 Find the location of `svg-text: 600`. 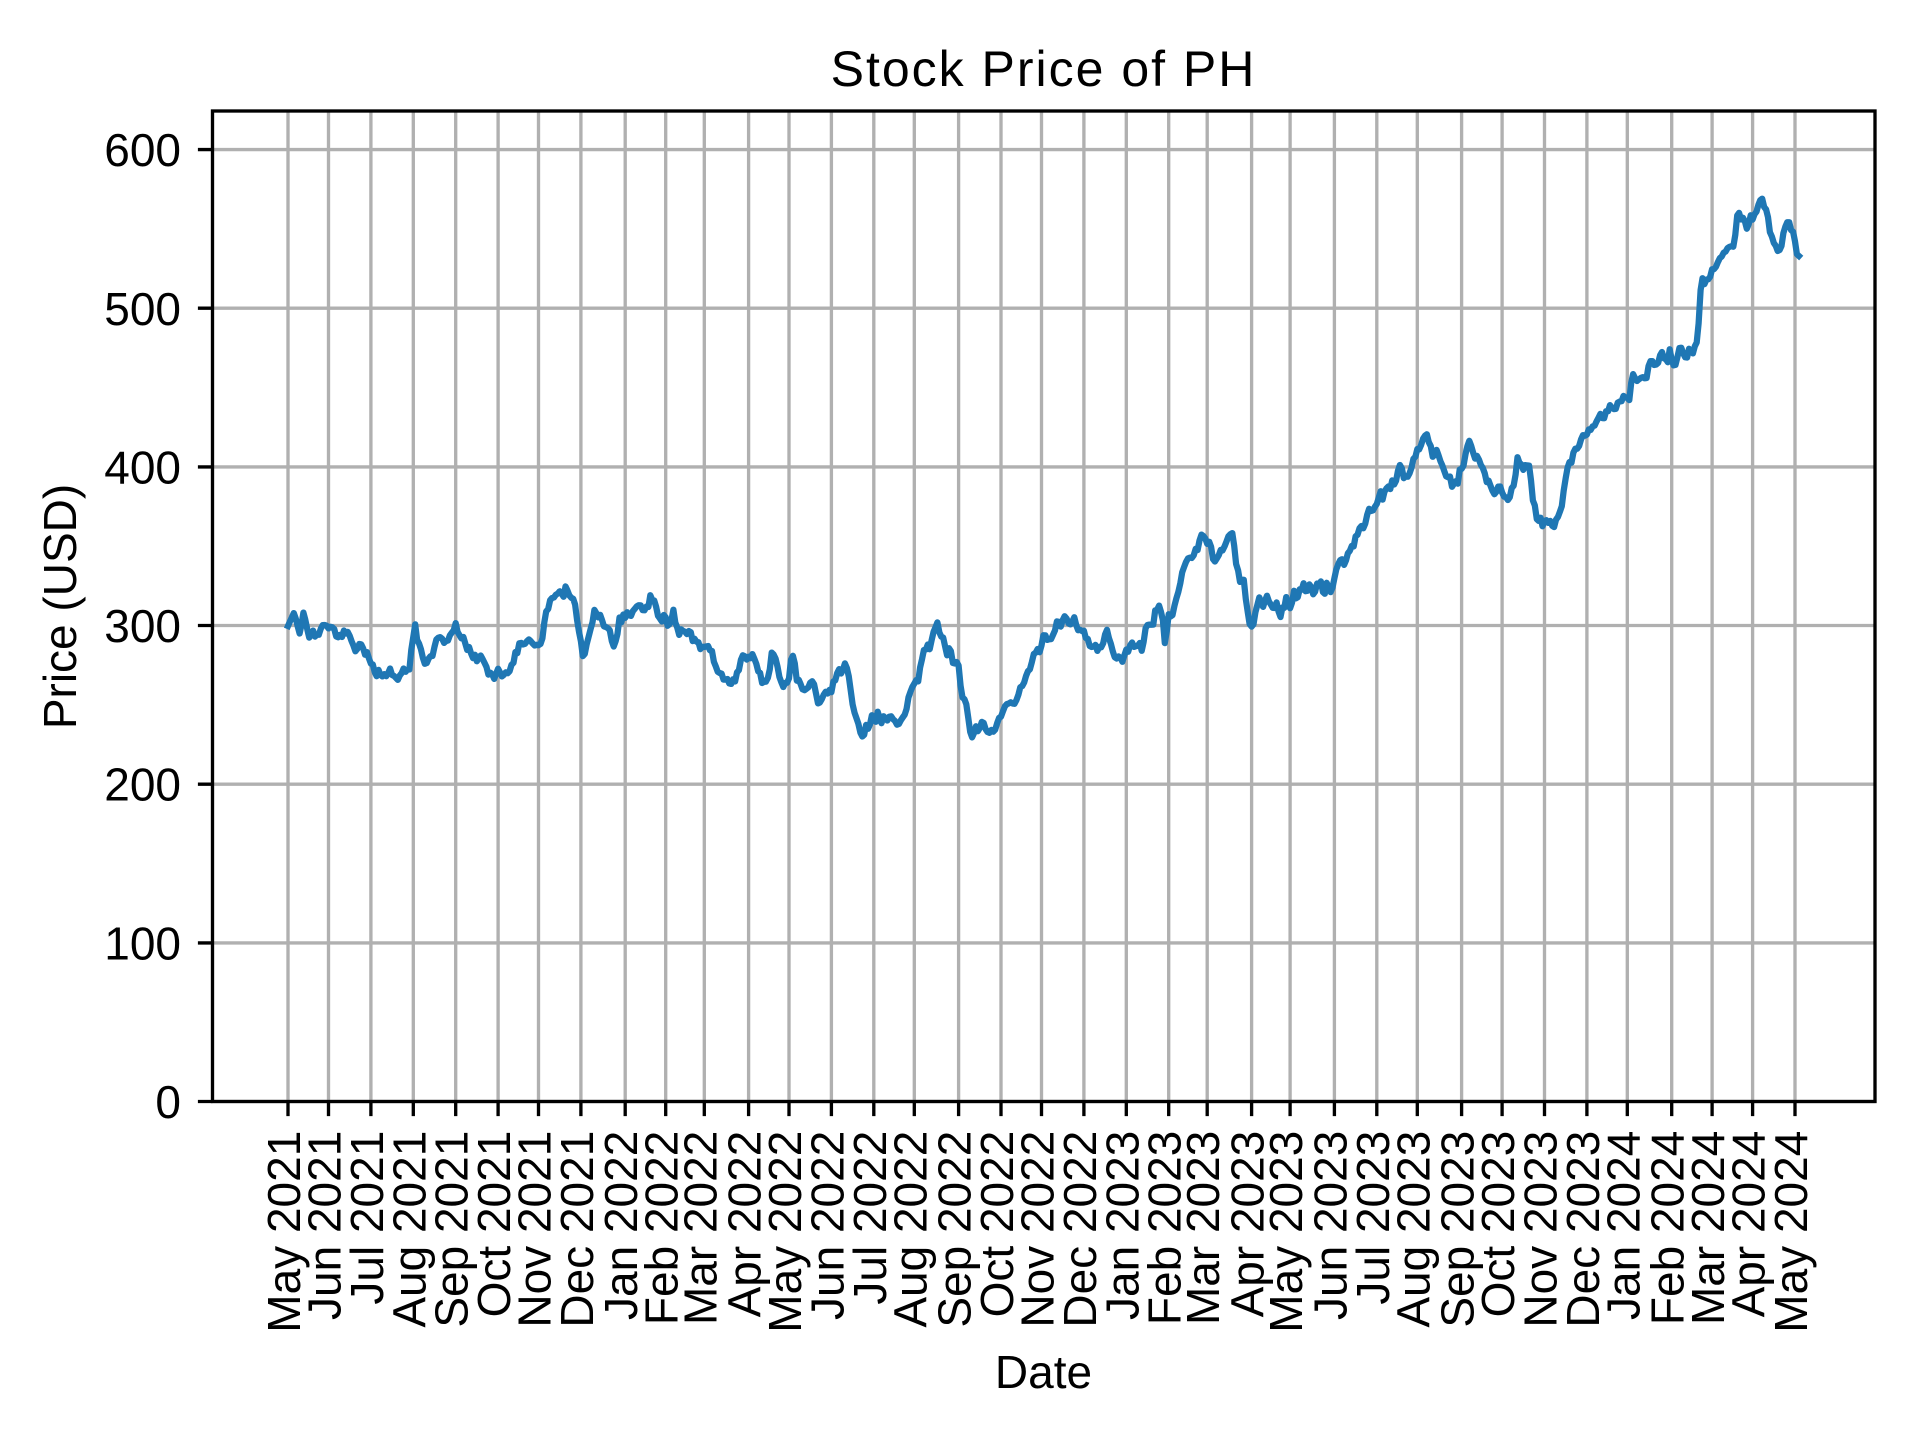

svg-text: 600 is located at coordinates (142, 150).